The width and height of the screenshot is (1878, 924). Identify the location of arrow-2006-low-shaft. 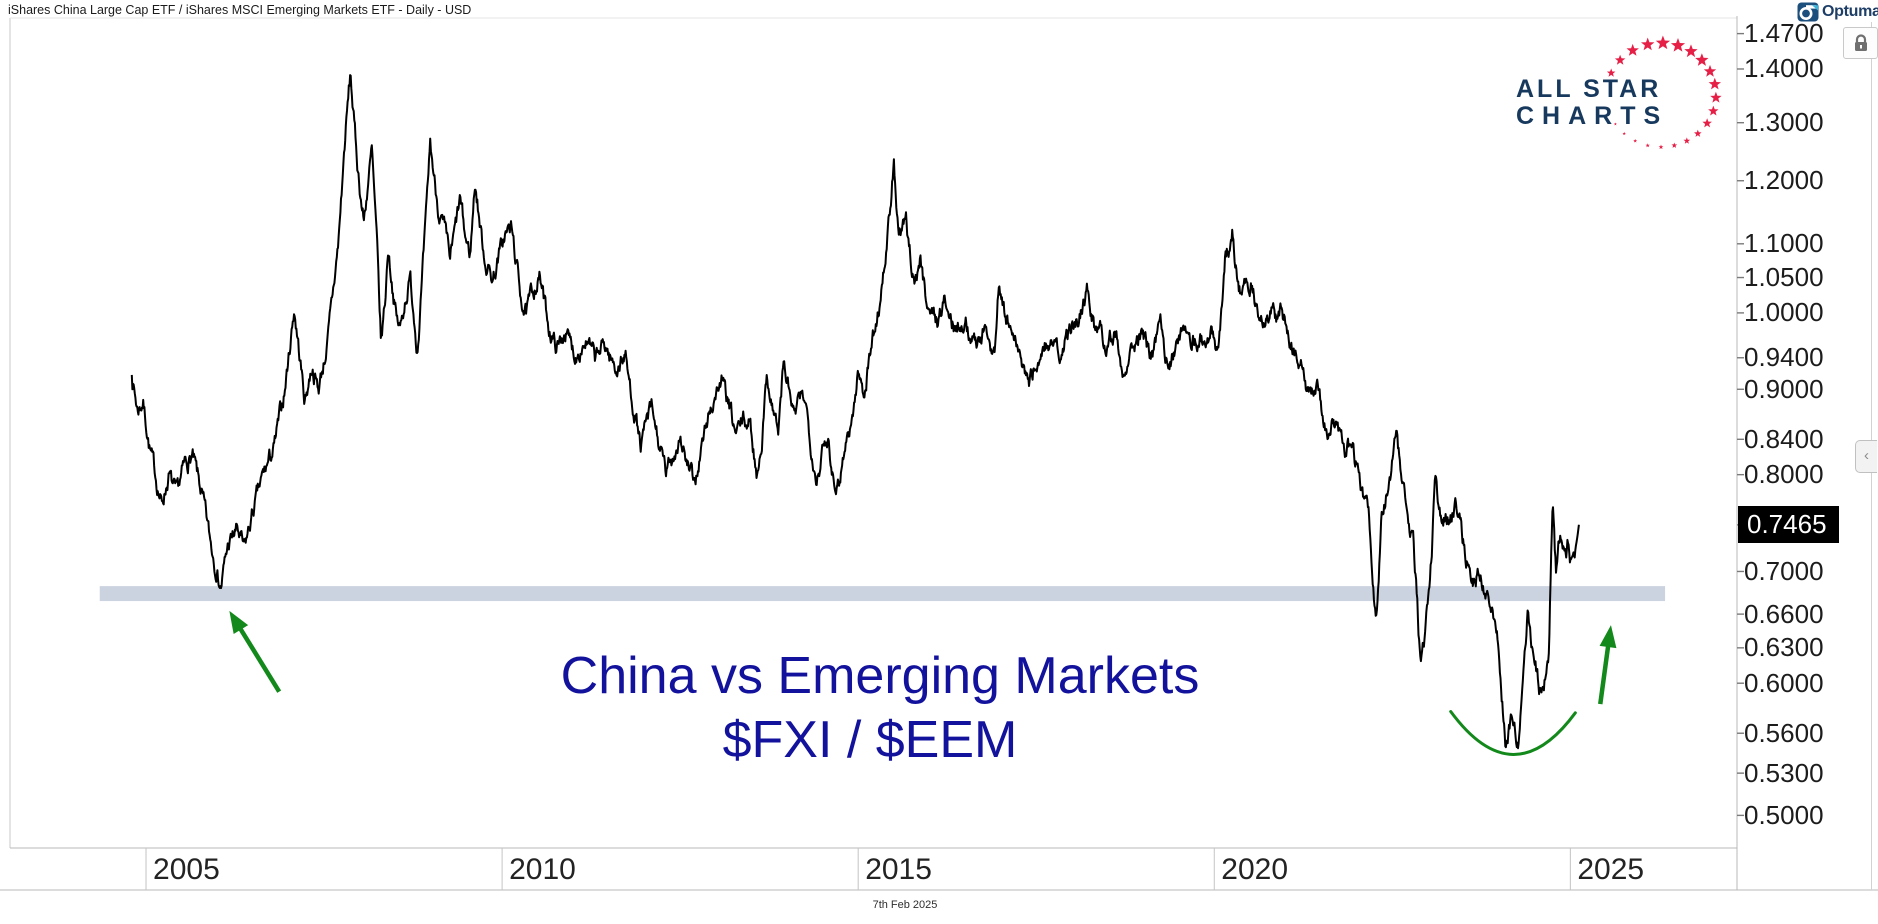
(259, 658).